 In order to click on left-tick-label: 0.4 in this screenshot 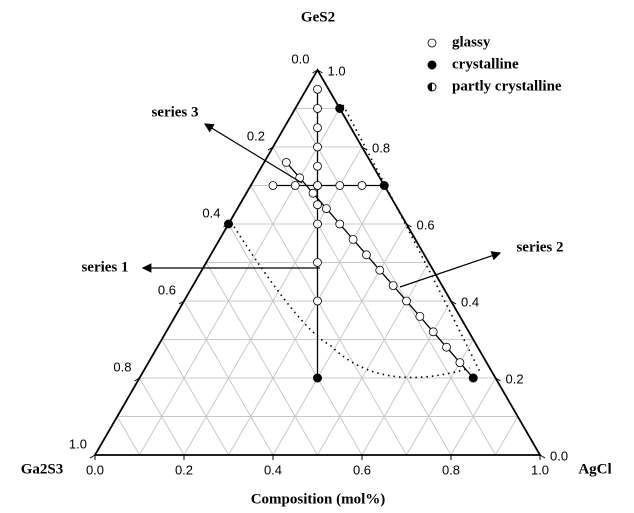, I will do `click(211, 212)`.